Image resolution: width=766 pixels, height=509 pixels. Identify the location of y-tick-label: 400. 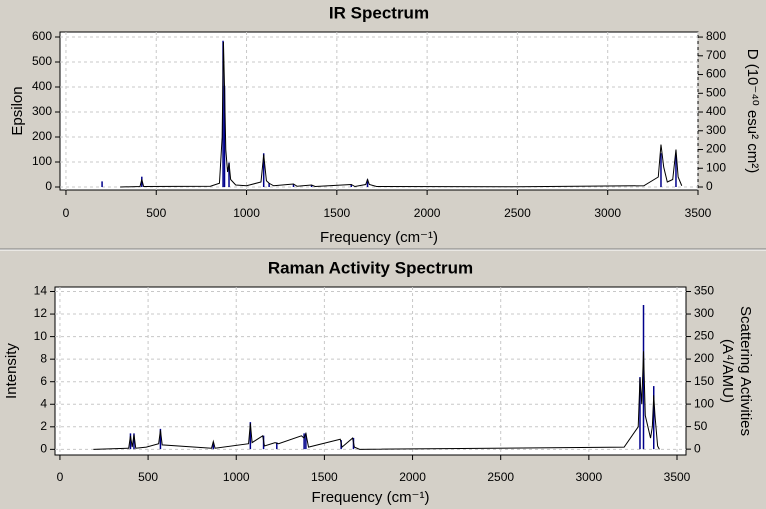
(42, 86).